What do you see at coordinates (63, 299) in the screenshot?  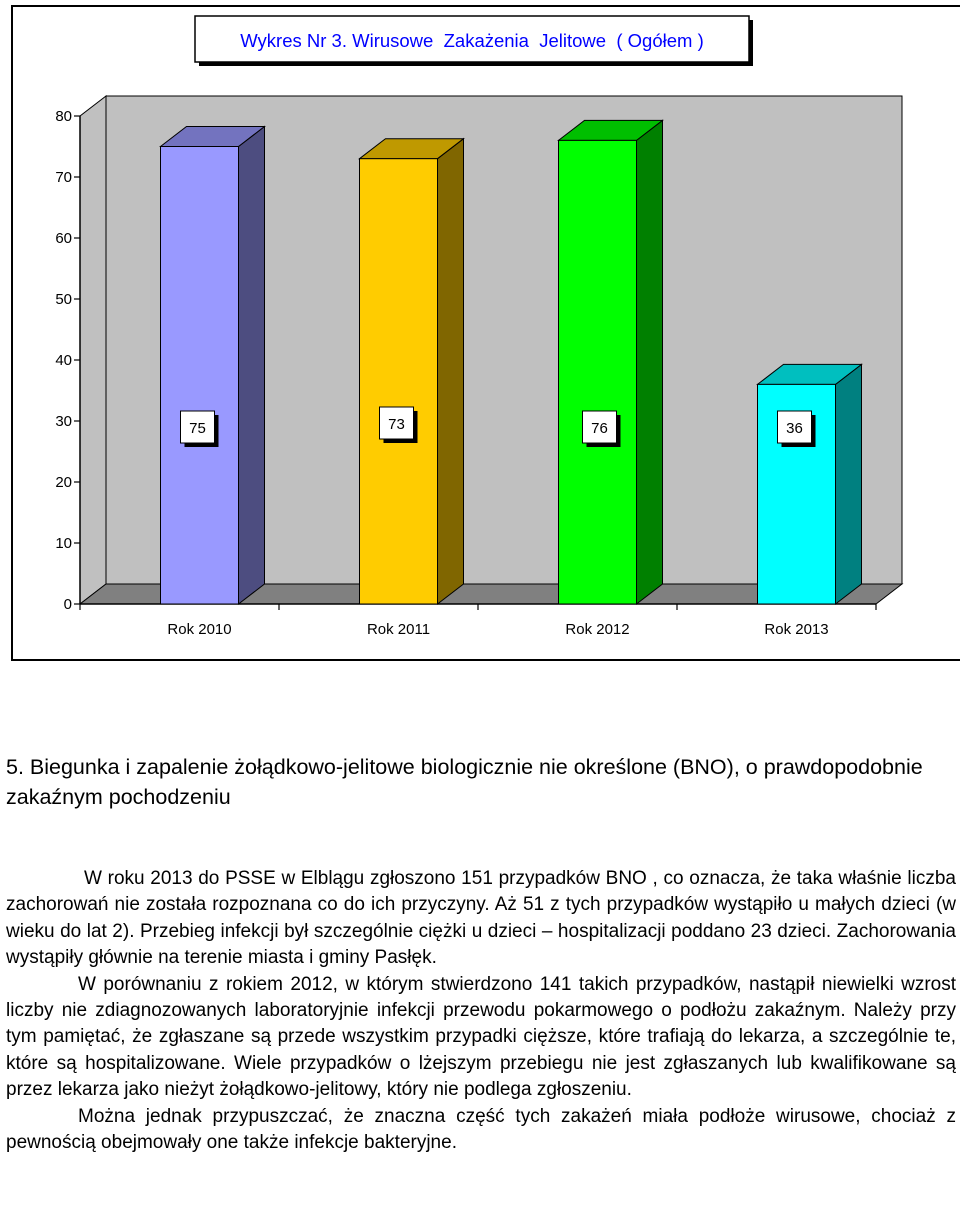 I see `y-tick-label: 50` at bounding box center [63, 299].